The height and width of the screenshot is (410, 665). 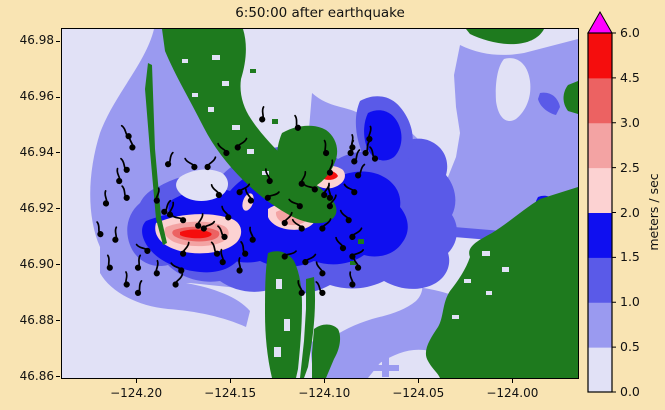 What do you see at coordinates (230, 393) in the screenshot?
I see `x-tick-label: −124.15` at bounding box center [230, 393].